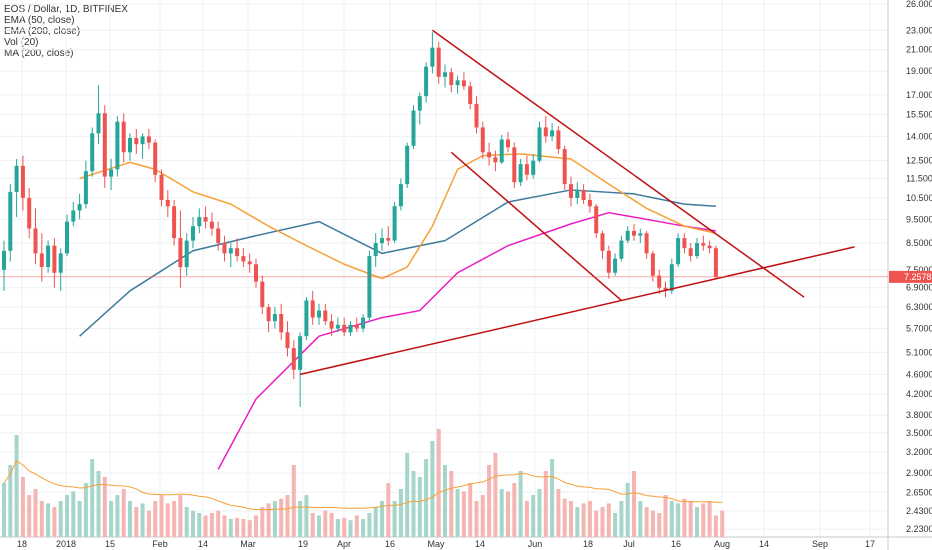 The width and height of the screenshot is (932, 550). Describe the element at coordinates (919, 270) in the screenshot. I see `y-tick-label: 7.5000` at that location.